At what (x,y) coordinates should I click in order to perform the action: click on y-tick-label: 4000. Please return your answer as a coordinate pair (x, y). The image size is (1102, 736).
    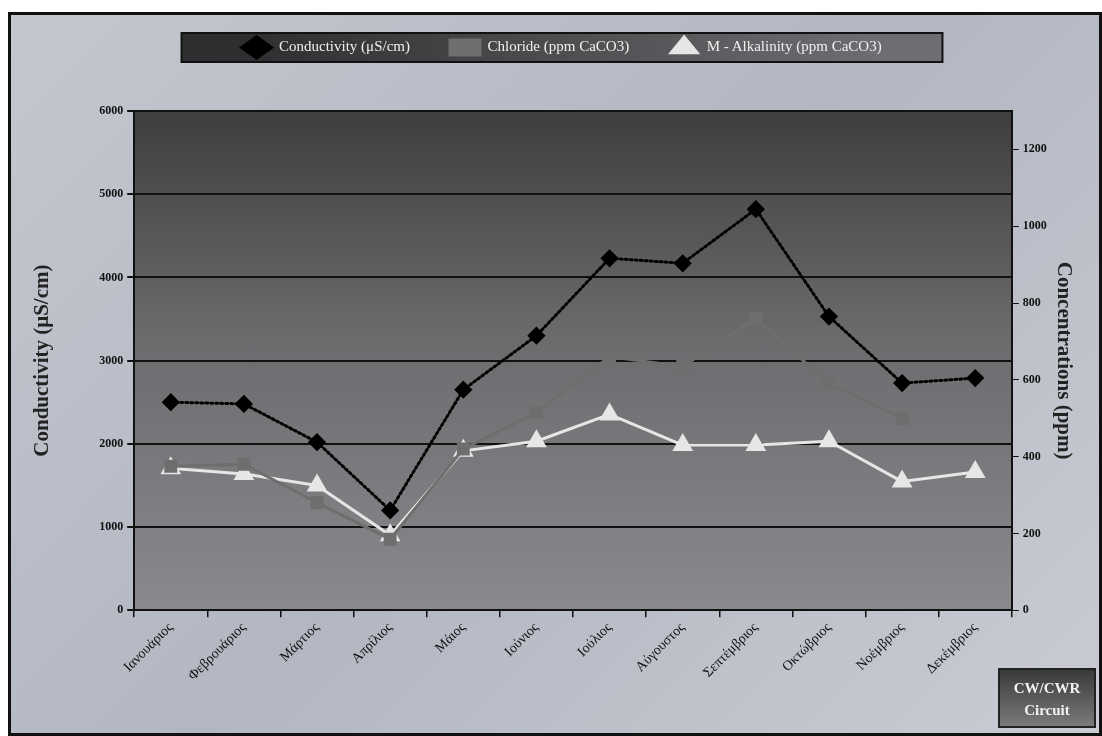
    Looking at the image, I should click on (111, 276).